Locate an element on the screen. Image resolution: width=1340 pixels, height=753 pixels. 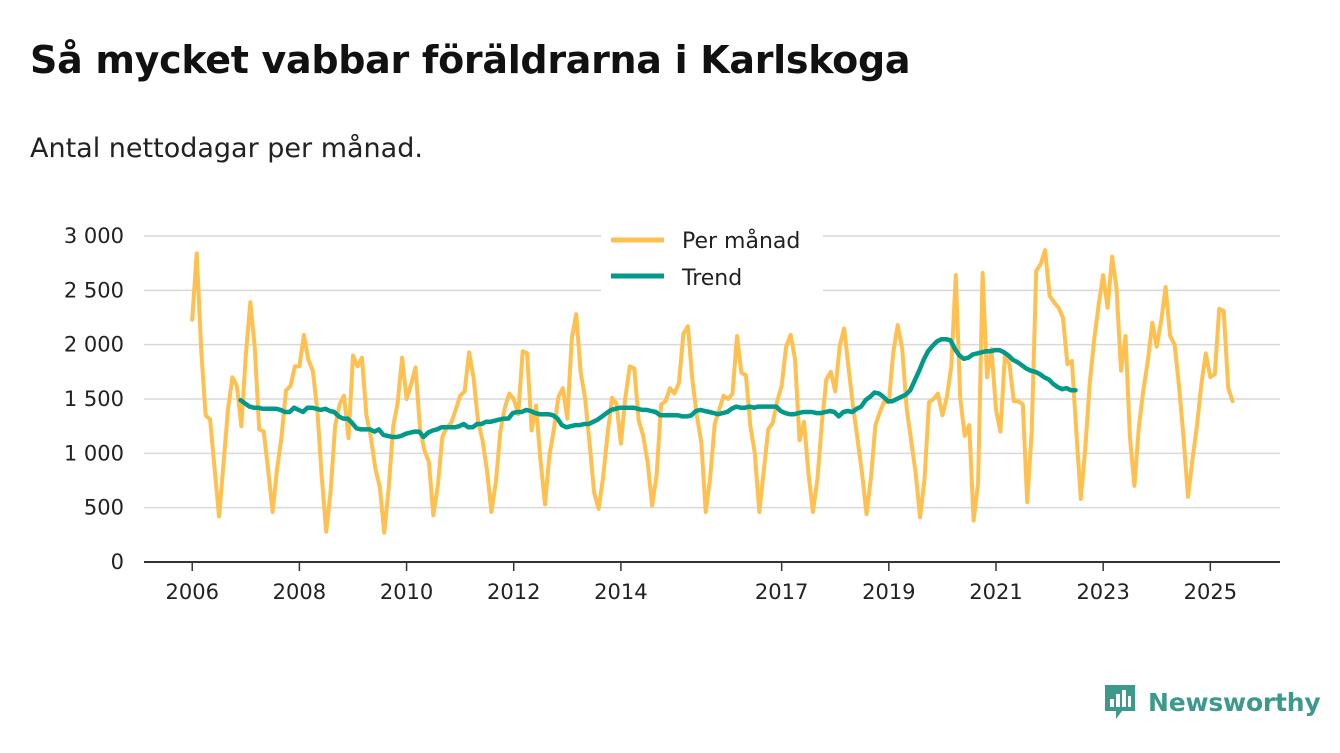
y-tick-label: 1 500 is located at coordinates (94, 399).